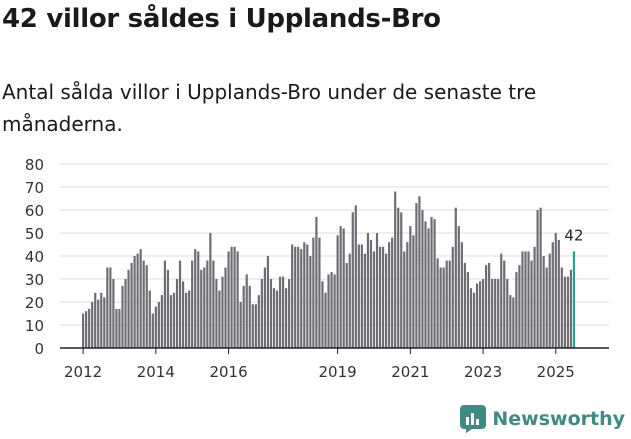  Describe the element at coordinates (221, 19) in the screenshot. I see `chart-title: 42 villor såldes i Upplands-Bro` at that location.